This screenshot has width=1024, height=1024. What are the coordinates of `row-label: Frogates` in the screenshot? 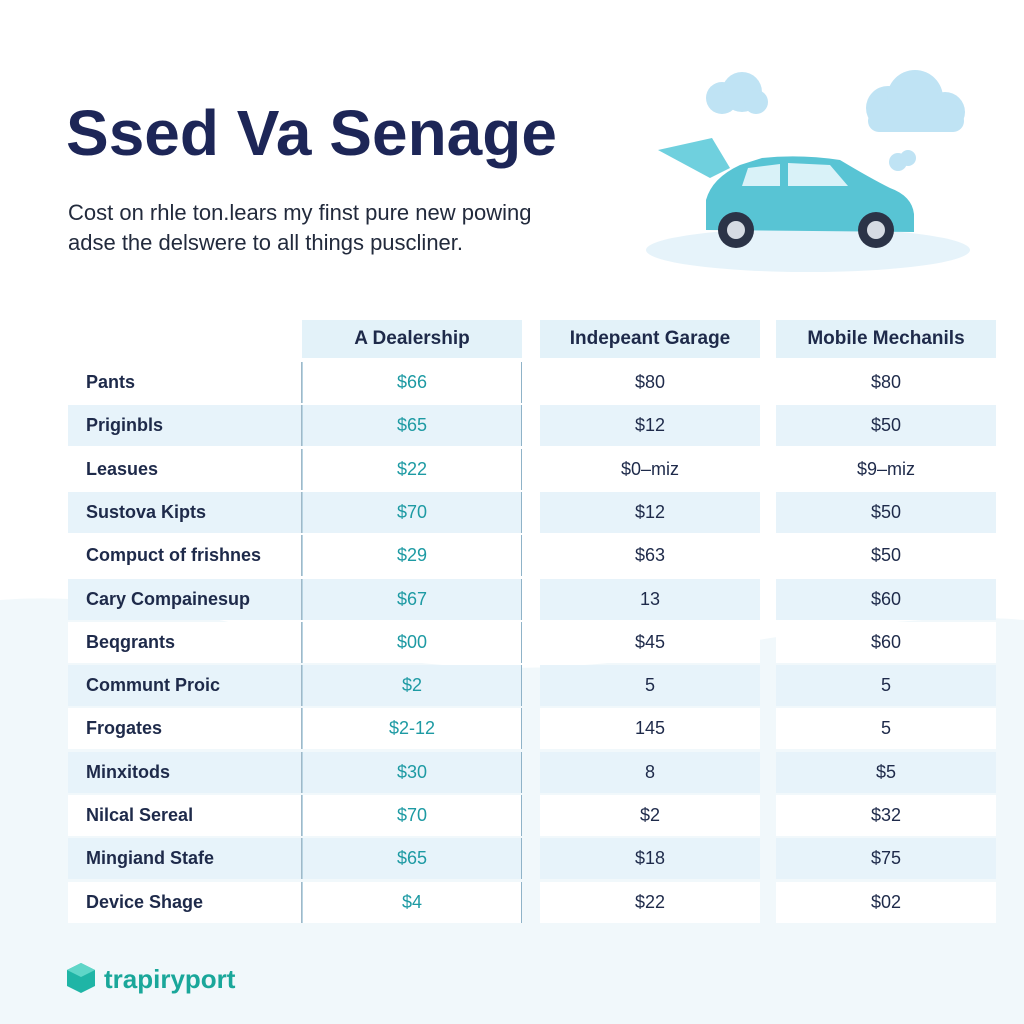 It's located at (185, 729).